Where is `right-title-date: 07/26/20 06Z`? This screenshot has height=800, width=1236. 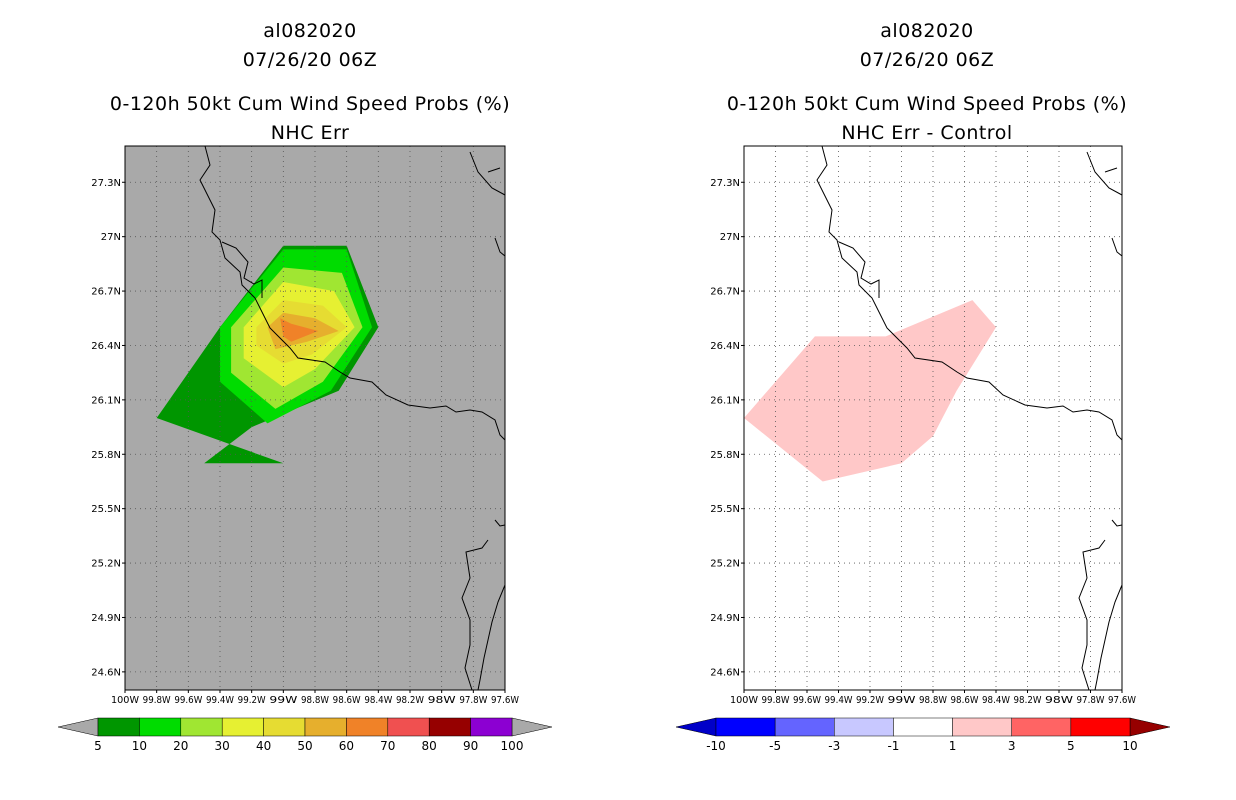
right-title-date: 07/26/20 06Z is located at coordinates (927, 60).